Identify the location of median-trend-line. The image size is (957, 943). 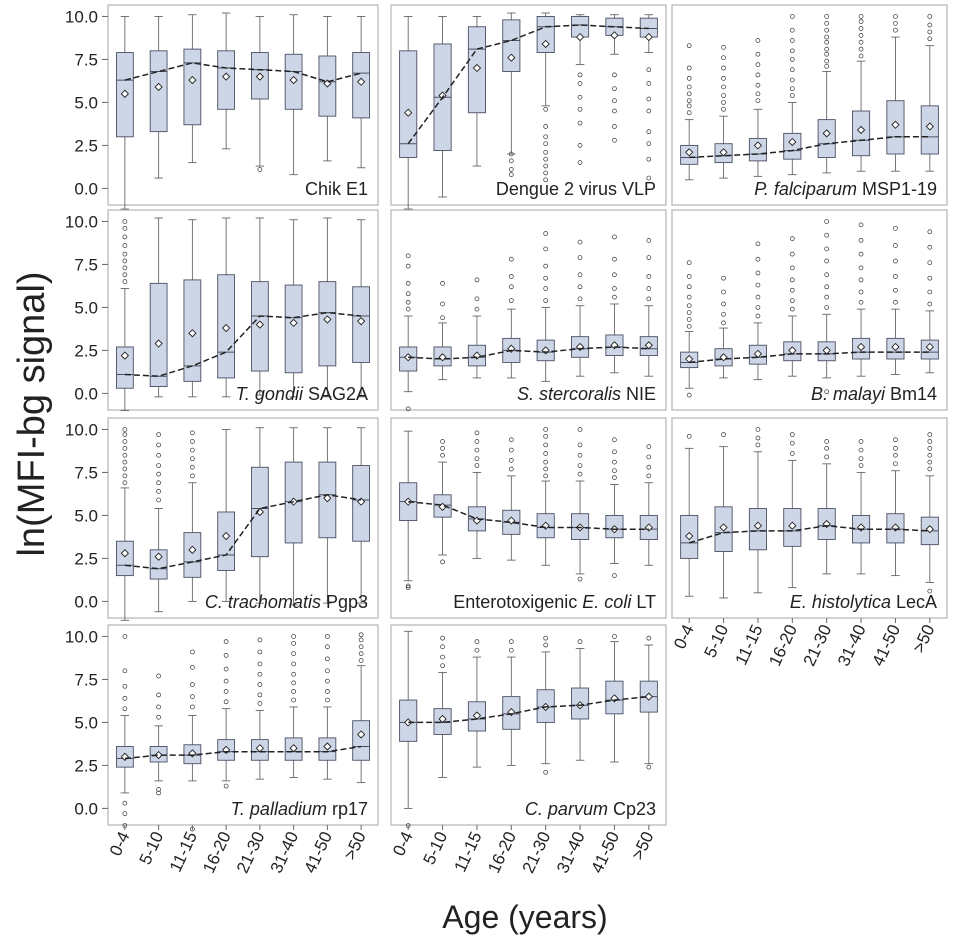
(528, 353).